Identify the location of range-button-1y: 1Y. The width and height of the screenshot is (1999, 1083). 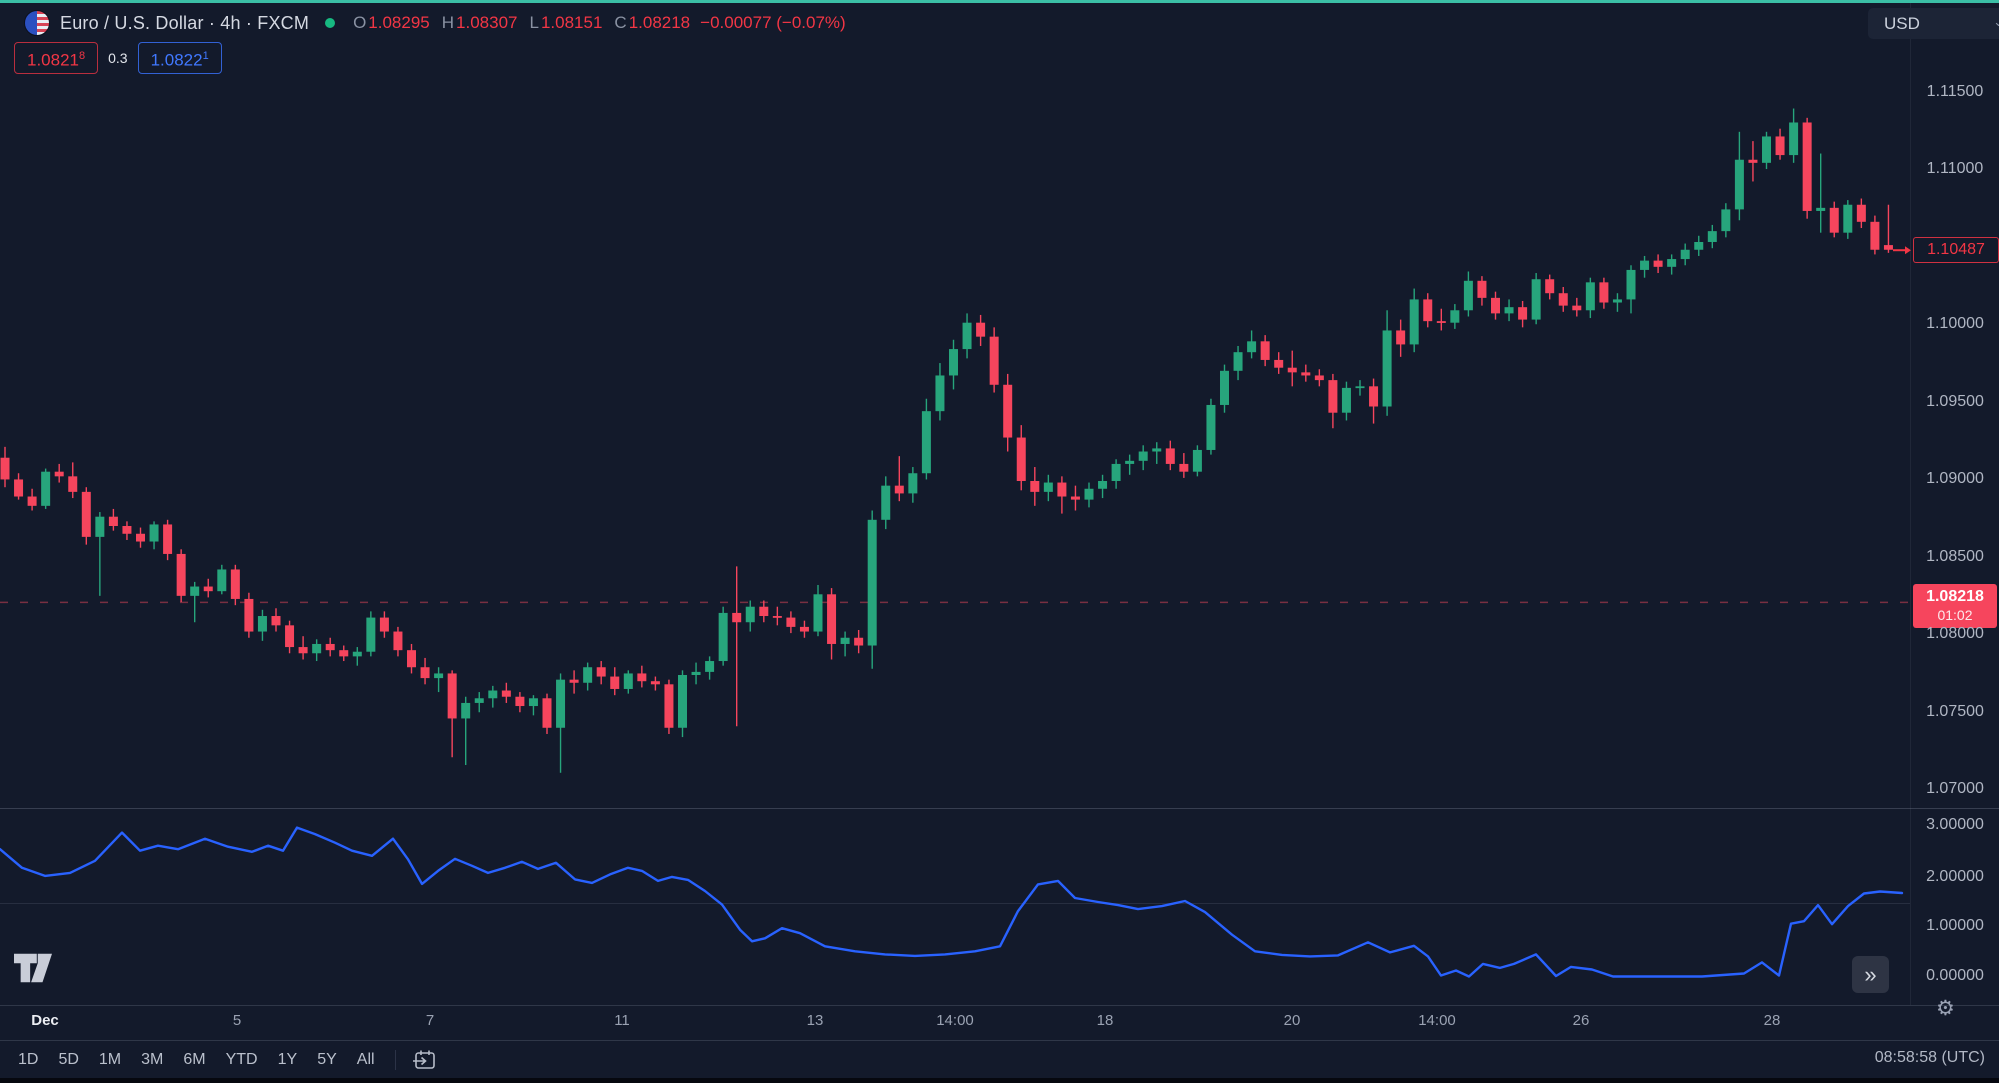
(287, 1059).